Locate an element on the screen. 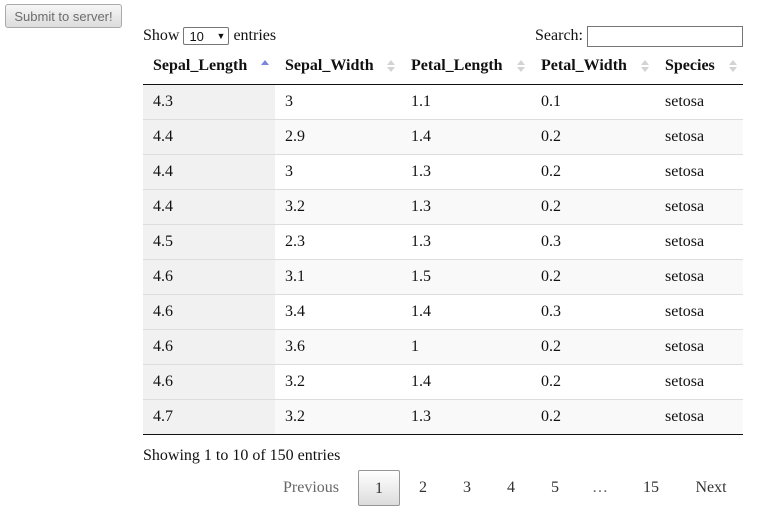 This screenshot has height=513, width=760. column-header: Sepal_Length is located at coordinates (209, 66).